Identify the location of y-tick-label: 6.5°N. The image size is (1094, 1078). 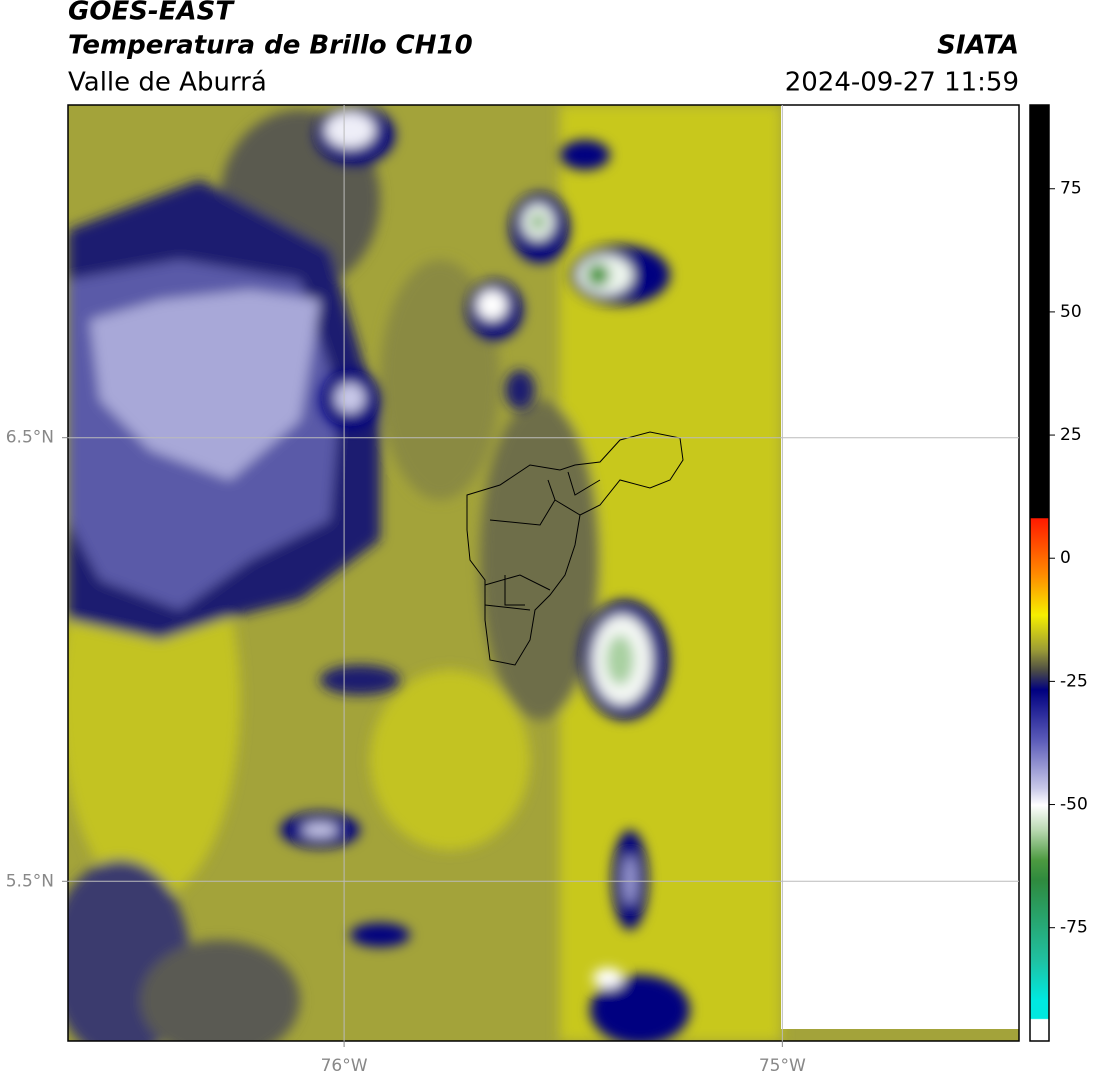
(30, 438).